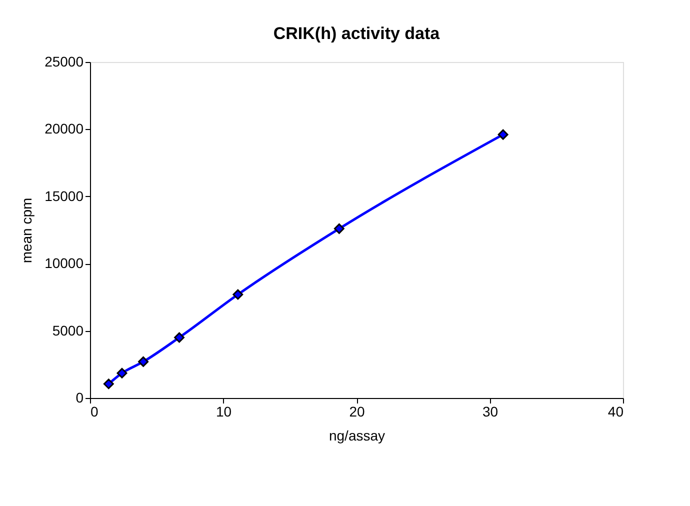 This screenshot has width=690, height=506. What do you see at coordinates (80, 398) in the screenshot?
I see `y-tick-label: 0` at bounding box center [80, 398].